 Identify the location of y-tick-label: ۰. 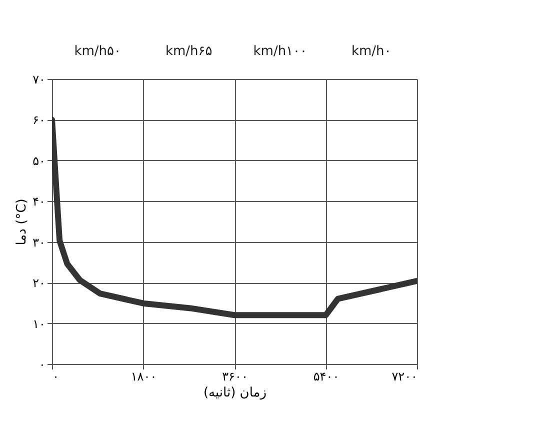
(42, 365).